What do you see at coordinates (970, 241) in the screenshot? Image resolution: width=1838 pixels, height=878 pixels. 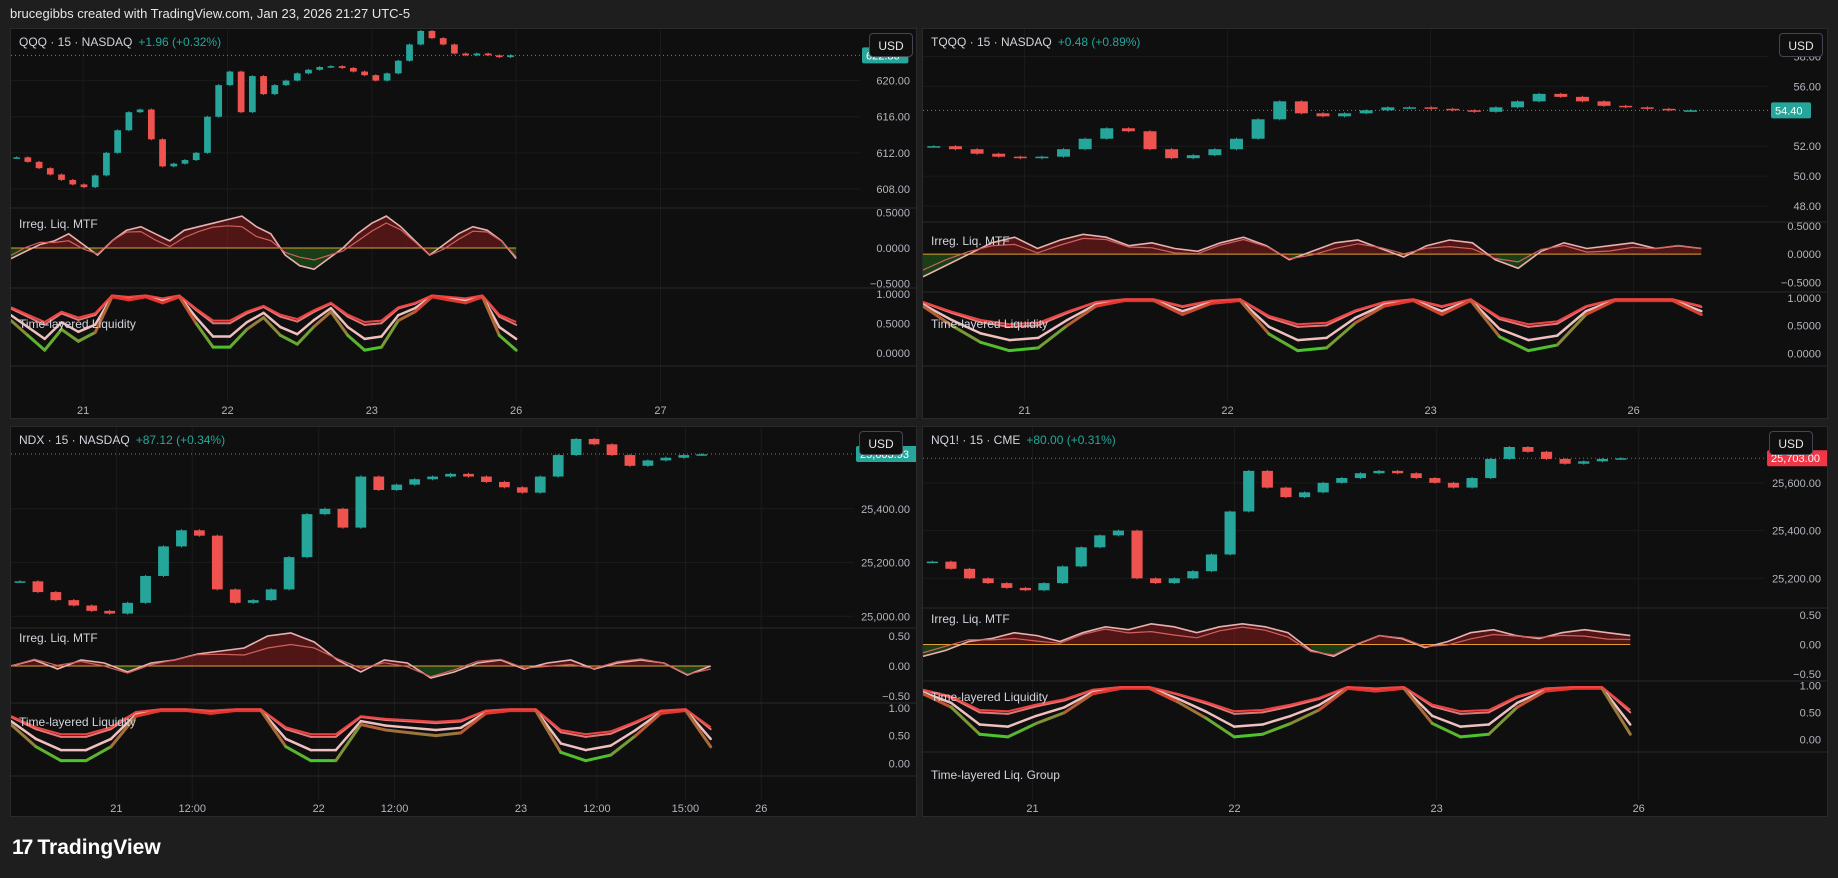 I see `indicator-label-irreg: Irreg. Liq. MTF` at bounding box center [970, 241].